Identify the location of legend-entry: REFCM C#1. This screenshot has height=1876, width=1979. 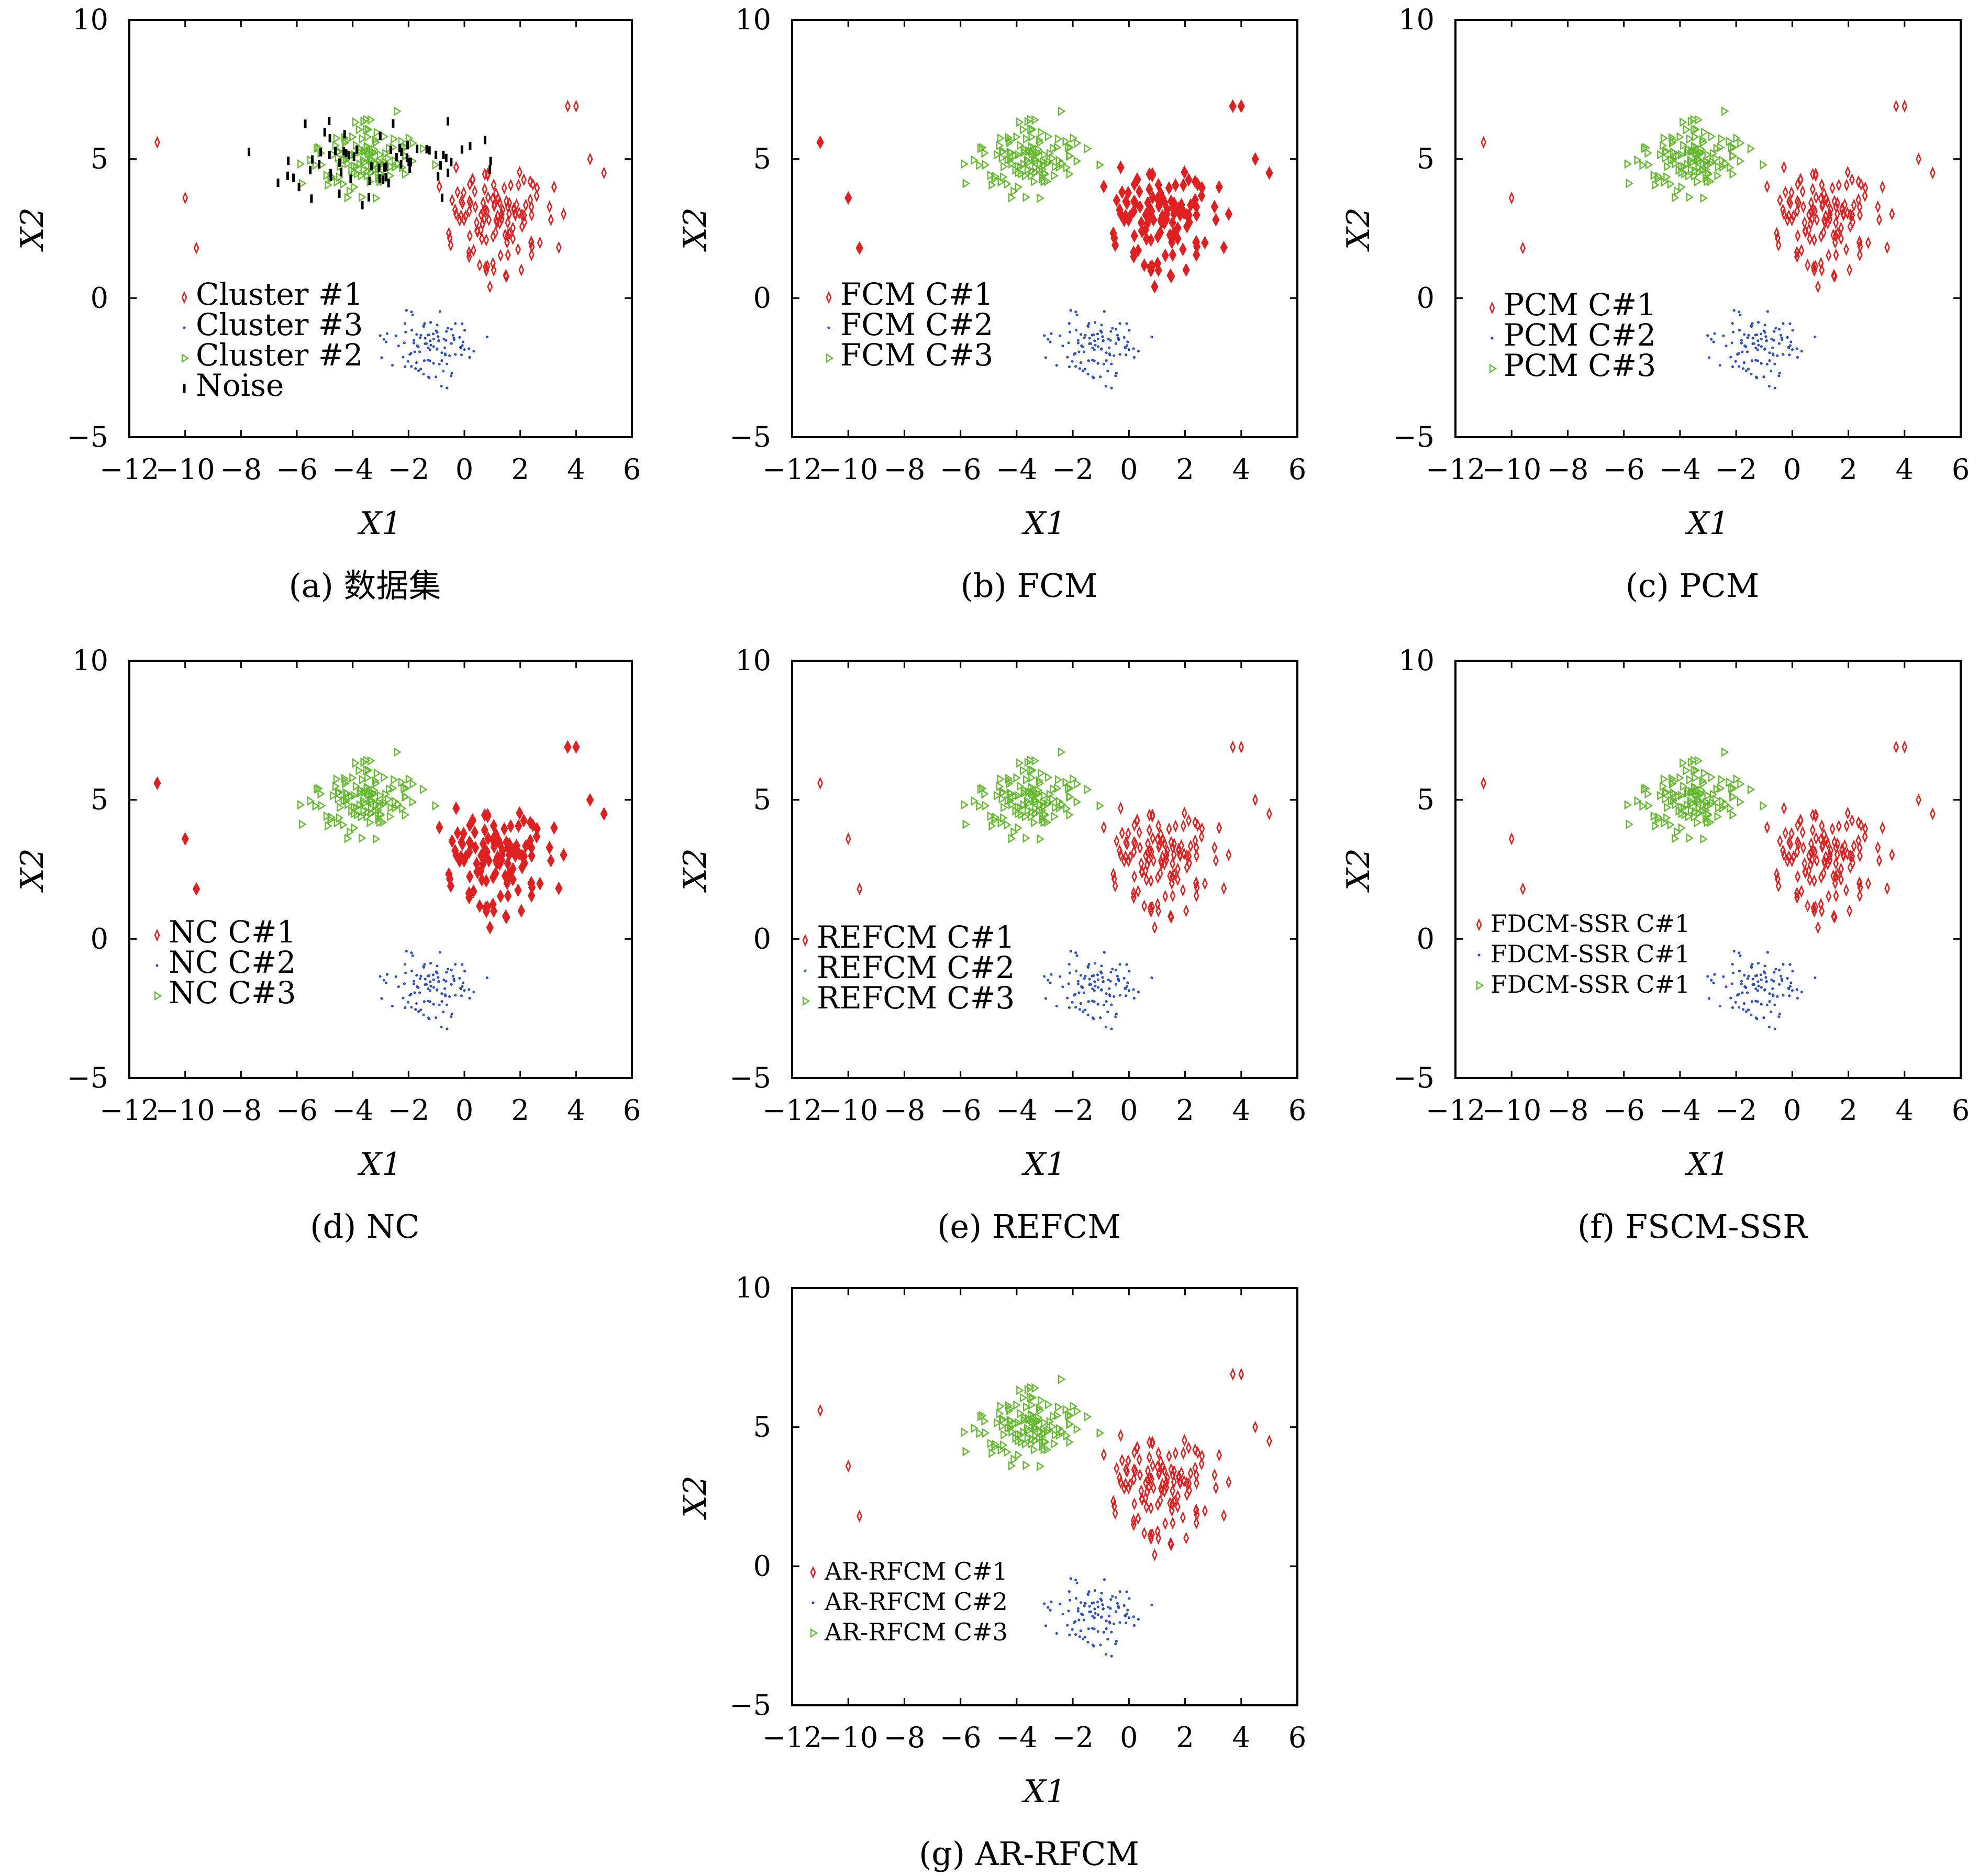
(916, 937).